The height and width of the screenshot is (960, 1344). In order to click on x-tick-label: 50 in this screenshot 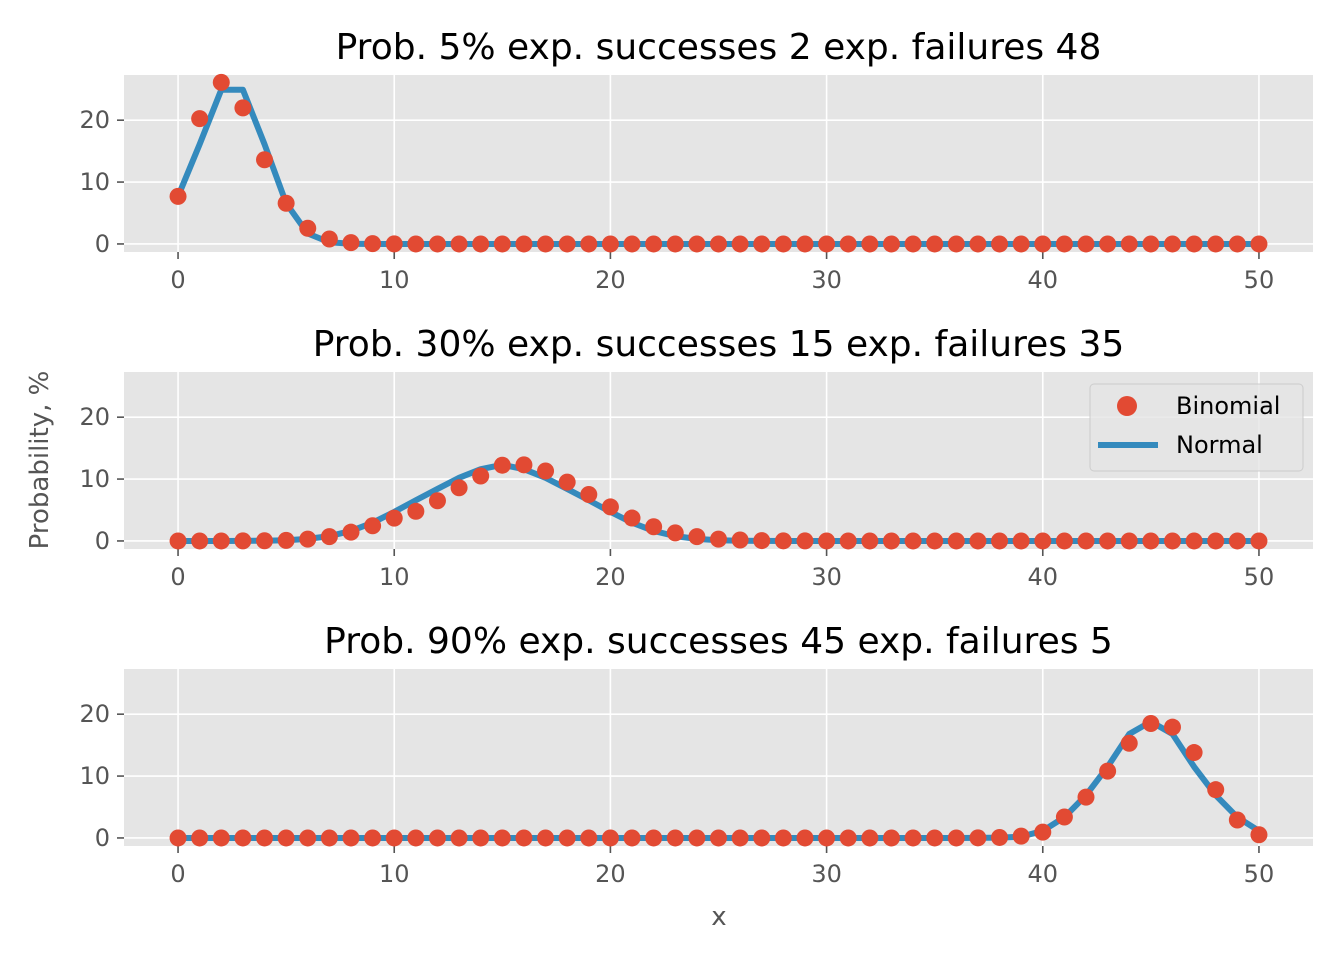, I will do `click(1259, 280)`.